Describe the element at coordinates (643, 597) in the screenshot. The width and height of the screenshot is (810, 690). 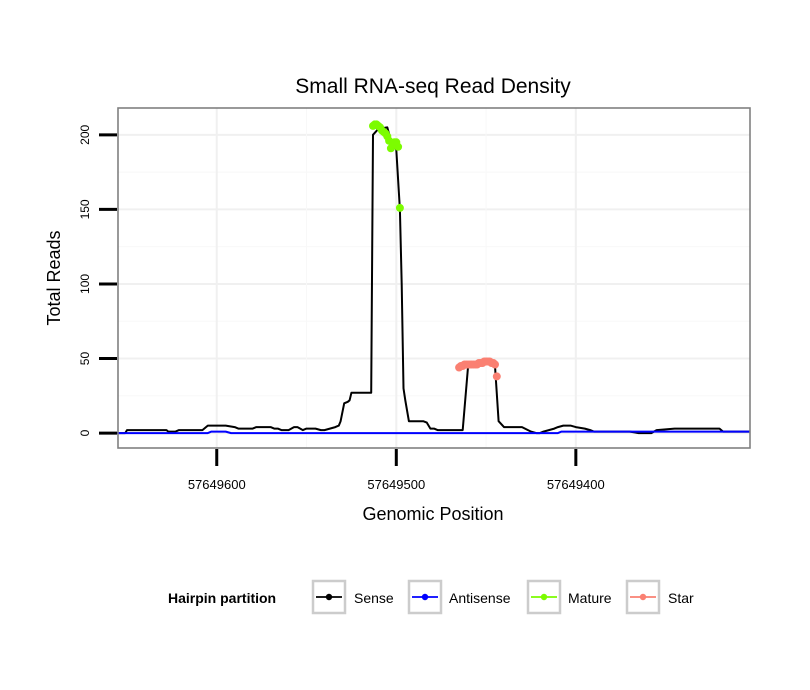
I see `legend-dot-star` at that location.